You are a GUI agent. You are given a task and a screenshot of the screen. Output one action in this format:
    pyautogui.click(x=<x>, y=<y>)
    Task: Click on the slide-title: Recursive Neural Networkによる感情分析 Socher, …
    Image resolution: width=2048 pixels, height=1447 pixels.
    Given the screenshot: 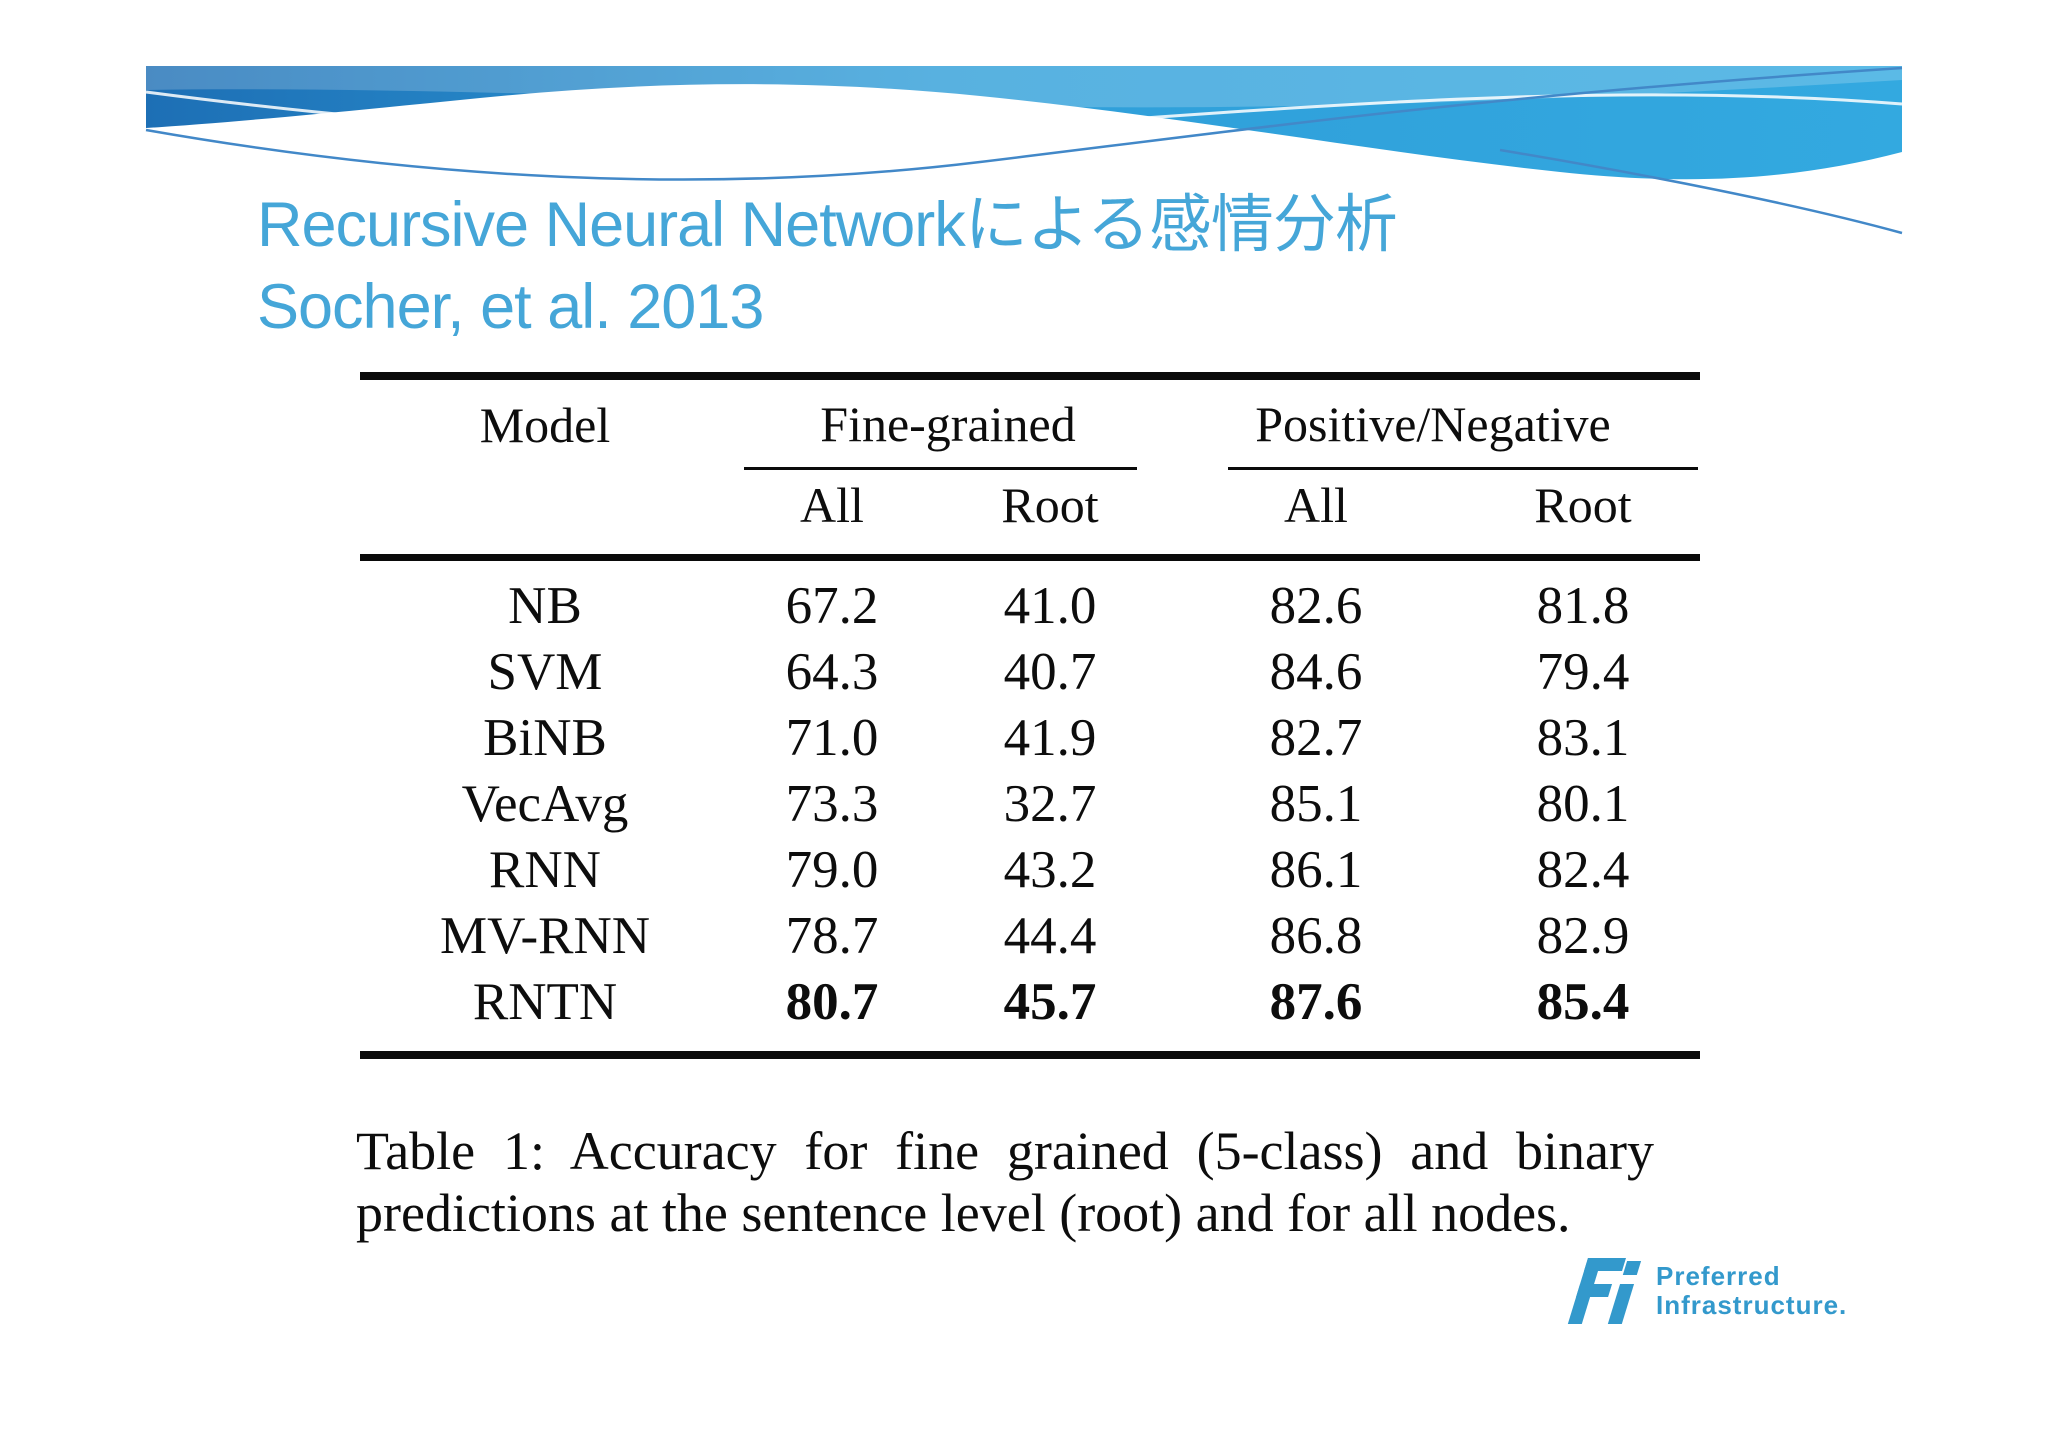 What is the action you would take?
    pyautogui.click(x=827, y=266)
    